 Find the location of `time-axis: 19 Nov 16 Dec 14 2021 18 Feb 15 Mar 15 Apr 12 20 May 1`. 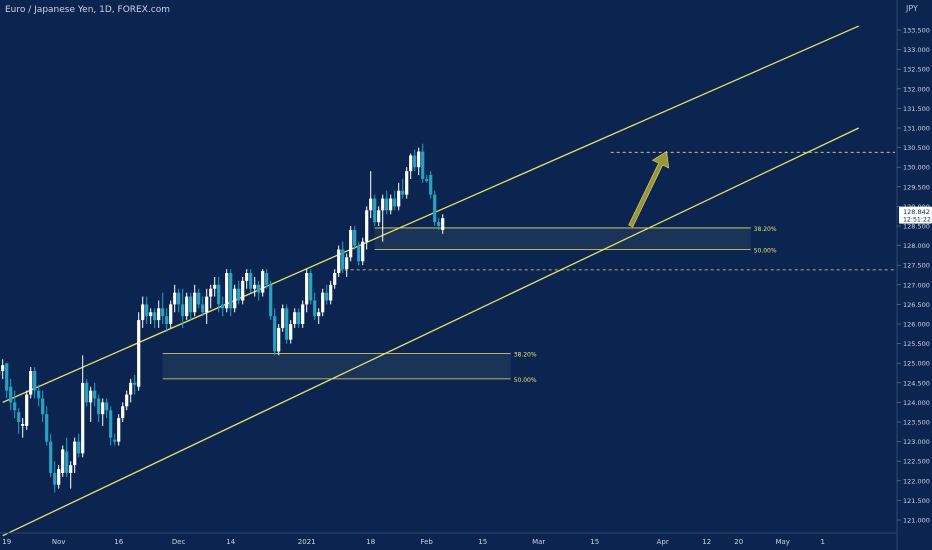

time-axis: 19 Nov 16 Dec 14 2021 18 Feb 15 Mar 15 Apr 12 20 May 1 is located at coordinates (448, 539).